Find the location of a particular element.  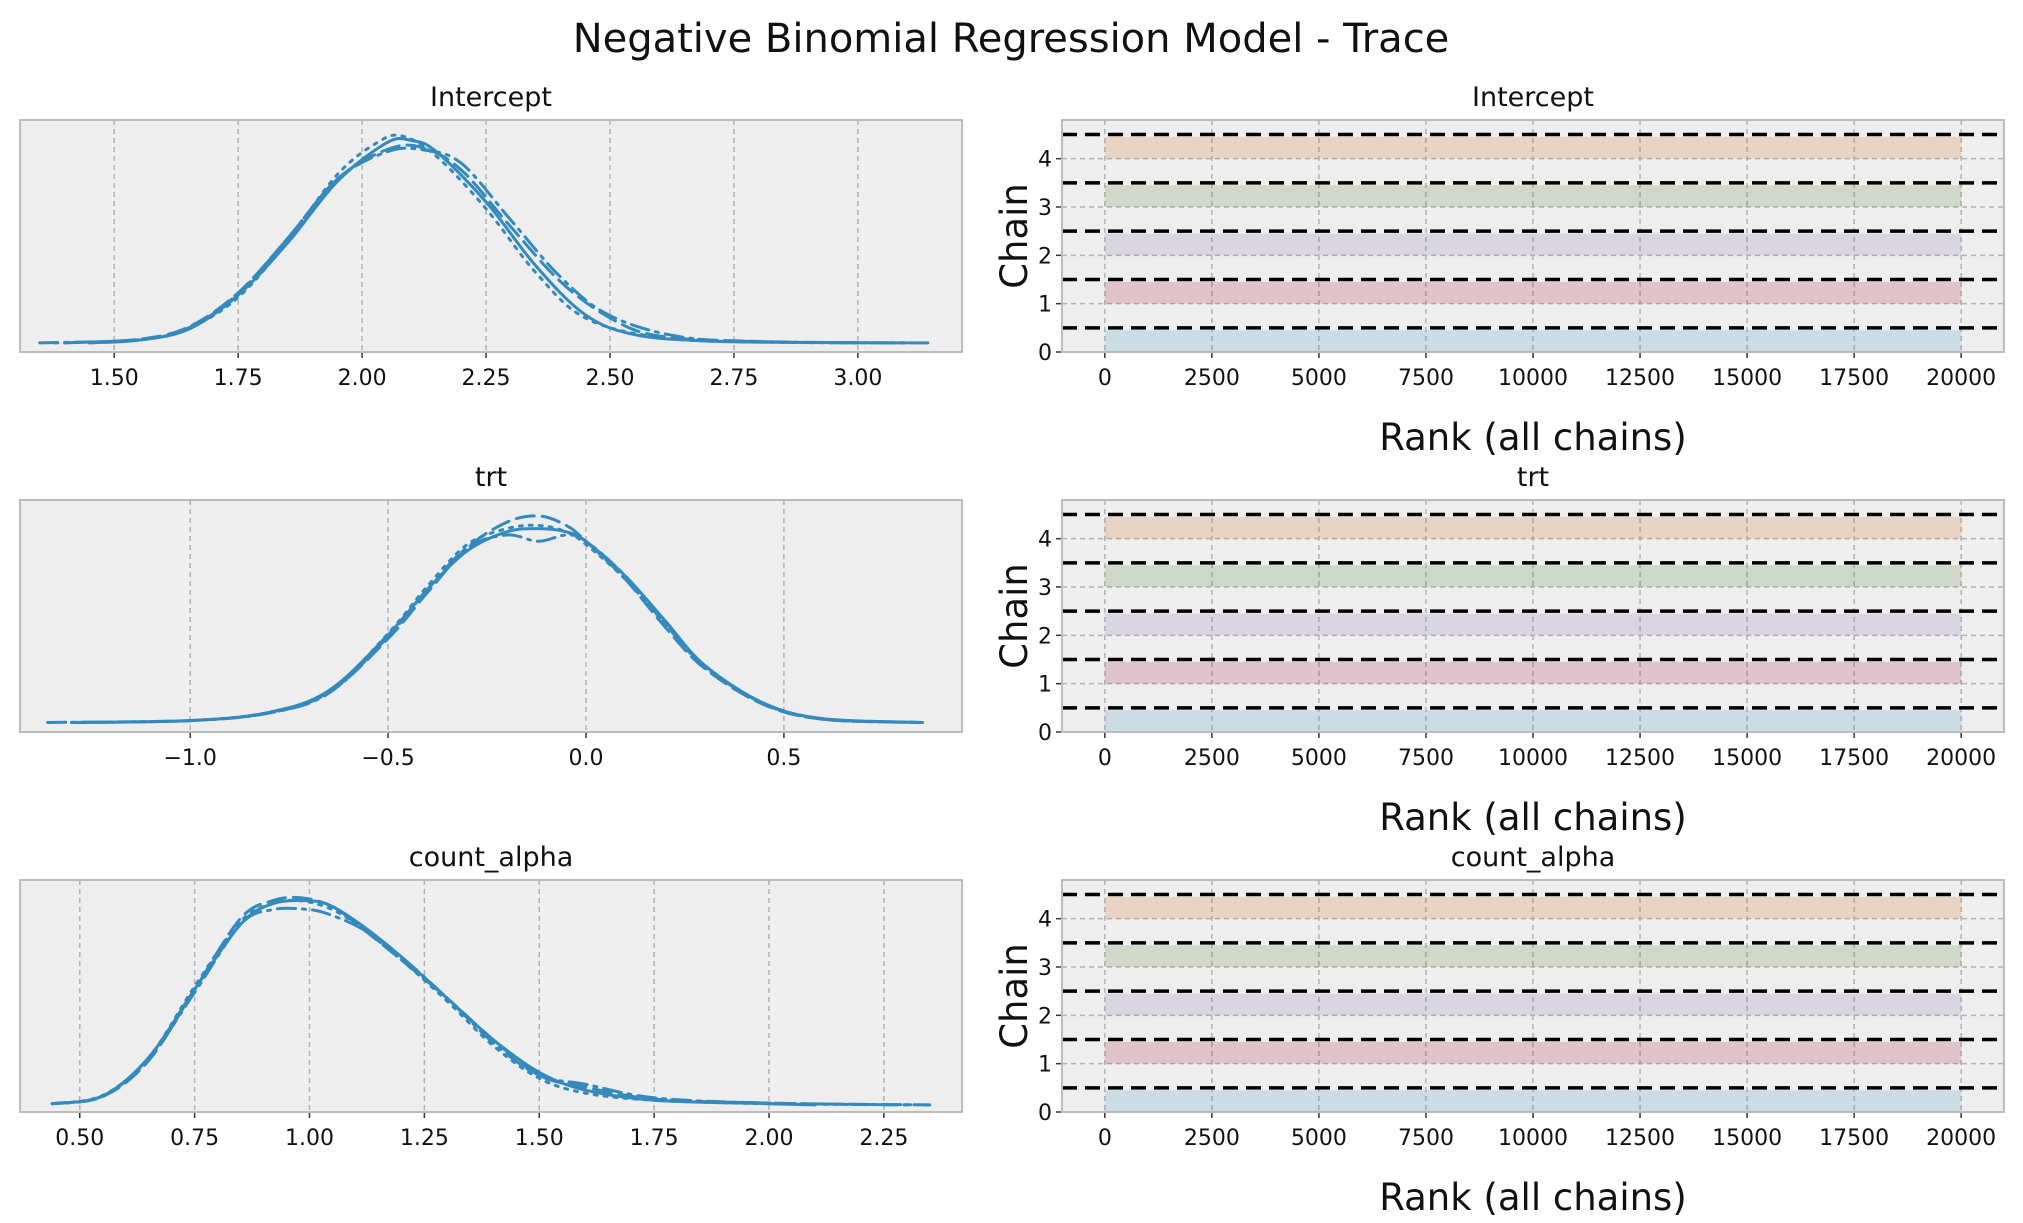

panel-posterior-density: trt −1.0 −0.5 0.0 0.5 is located at coordinates (491, 616).